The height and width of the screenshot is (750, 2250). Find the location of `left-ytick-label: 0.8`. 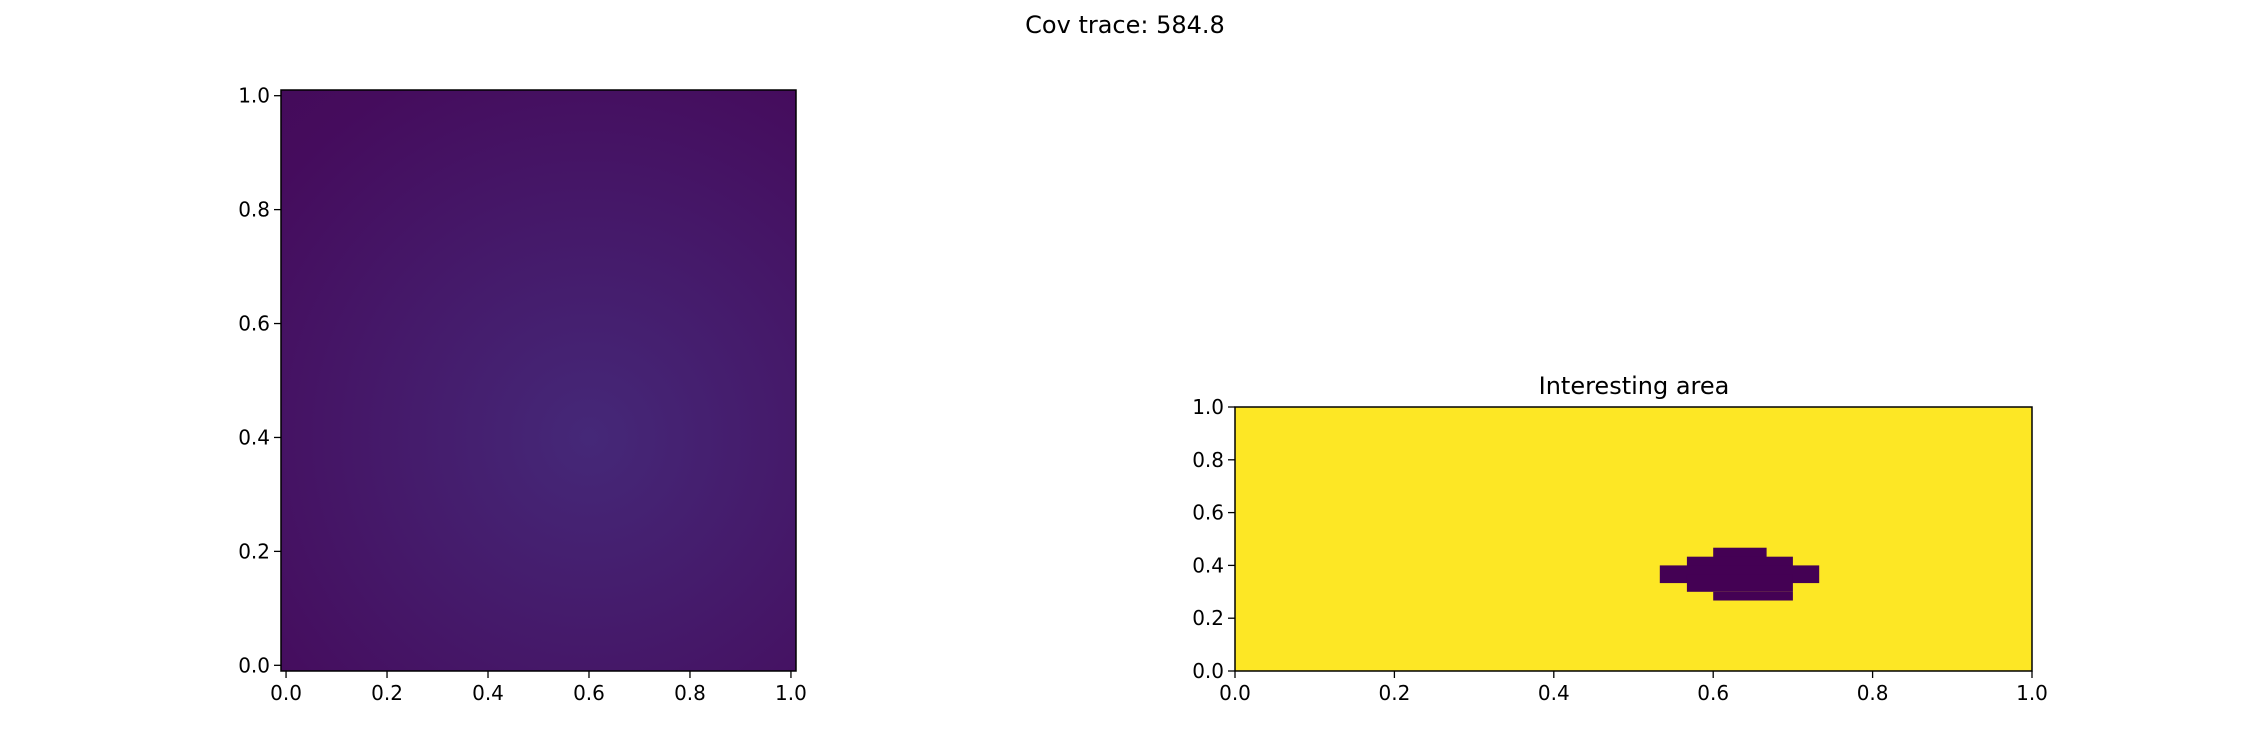

left-ytick-label: 0.8 is located at coordinates (254, 210).